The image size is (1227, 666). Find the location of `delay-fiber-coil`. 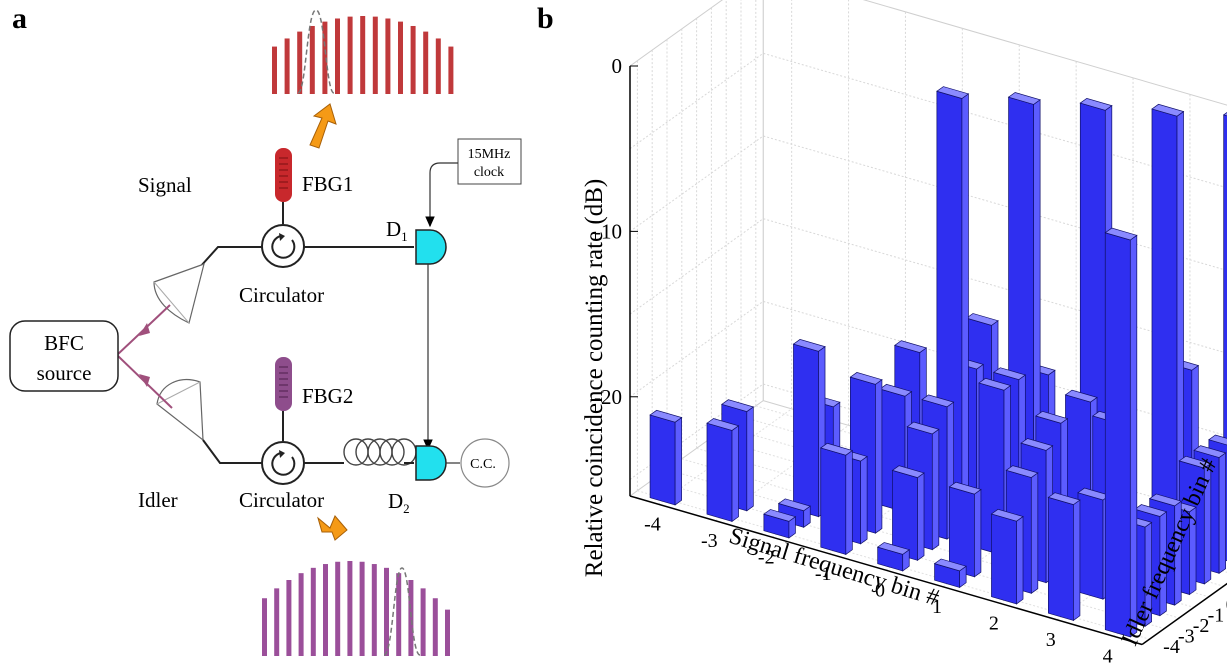

delay-fiber-coil is located at coordinates (380, 452).